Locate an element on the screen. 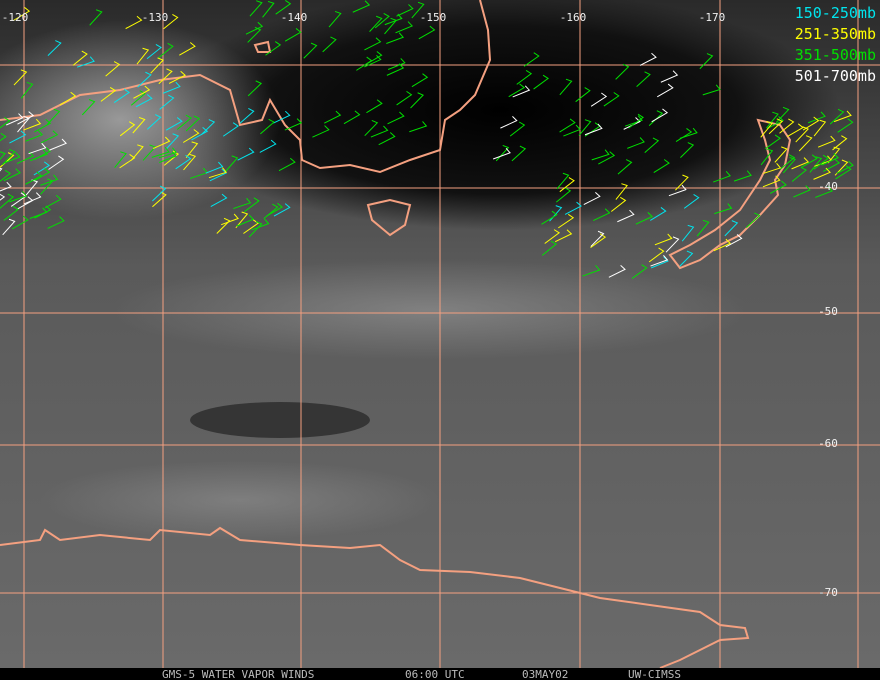  legend-entry: 150-250mb is located at coordinates (835, 13).